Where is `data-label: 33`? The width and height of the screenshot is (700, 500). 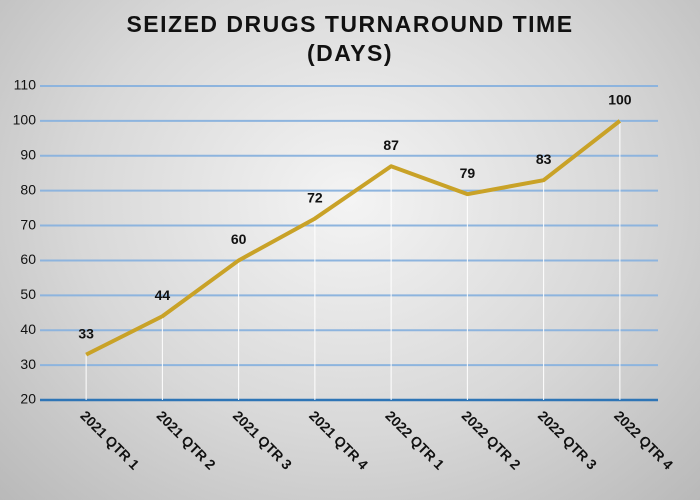
data-label: 33 is located at coordinates (86, 333).